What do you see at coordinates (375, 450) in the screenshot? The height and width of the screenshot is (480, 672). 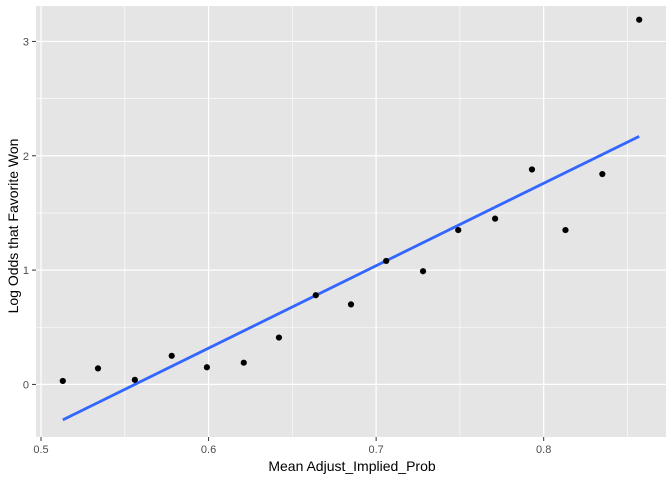 I see `x-tick-label: 0.7` at bounding box center [375, 450].